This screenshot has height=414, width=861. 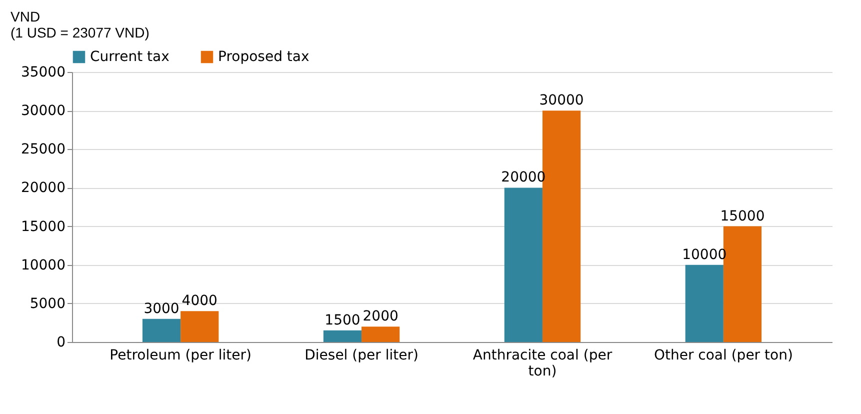 What do you see at coordinates (561, 100) in the screenshot?
I see `data-label: 30000` at bounding box center [561, 100].